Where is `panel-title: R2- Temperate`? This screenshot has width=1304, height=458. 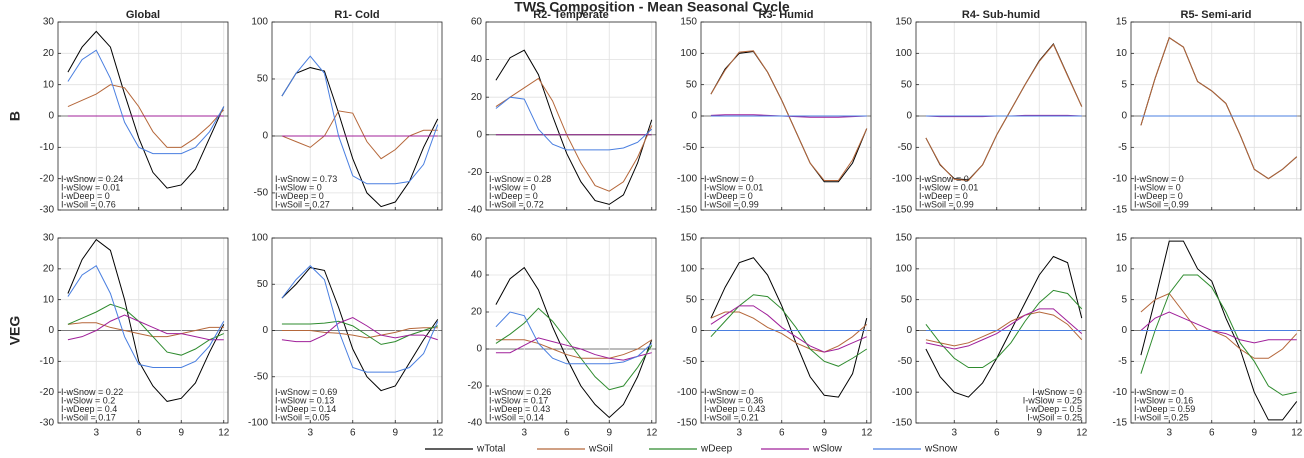
panel-title: R2- Temperate is located at coordinates (571, 15).